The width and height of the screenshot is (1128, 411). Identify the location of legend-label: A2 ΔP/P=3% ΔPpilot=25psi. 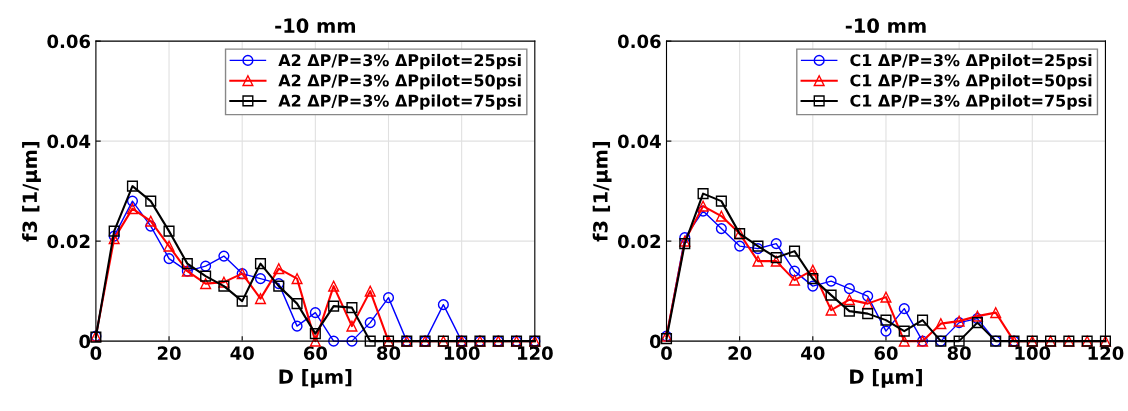
(399, 61).